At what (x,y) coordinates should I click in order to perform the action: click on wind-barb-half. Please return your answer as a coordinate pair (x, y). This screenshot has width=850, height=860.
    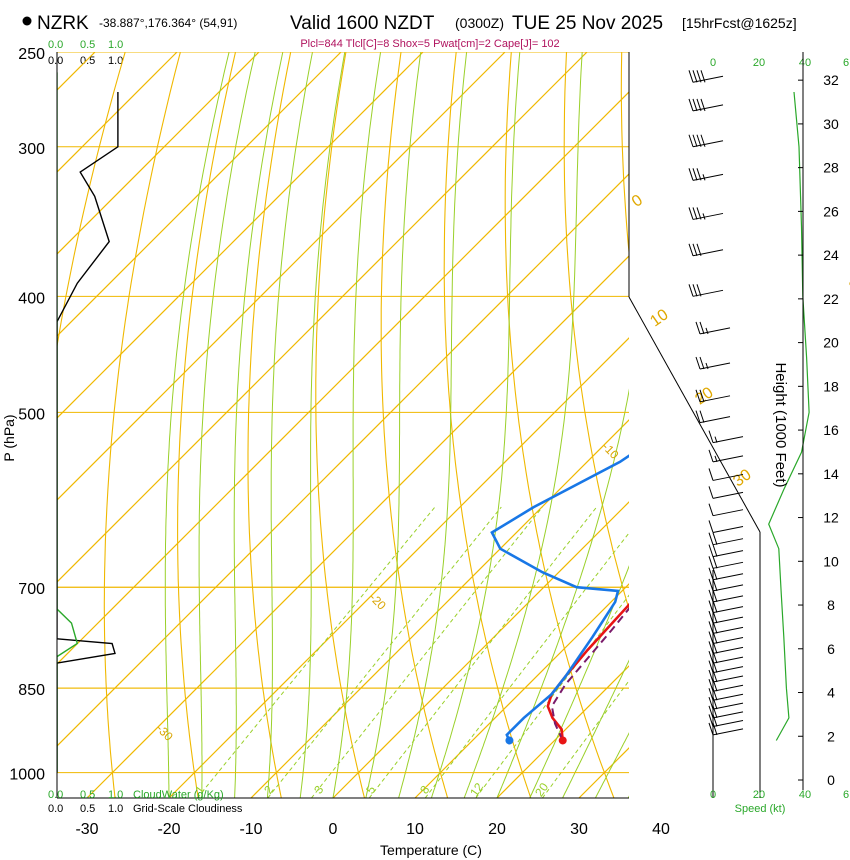
    Looking at the image, I should click on (707, 331).